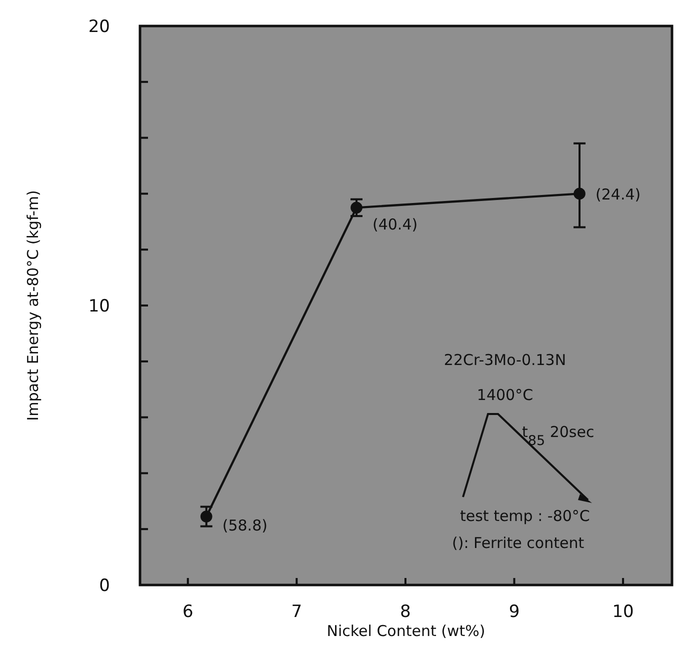 The width and height of the screenshot is (677, 650). Describe the element at coordinates (188, 612) in the screenshot. I see `x-tick-label: 6` at that location.